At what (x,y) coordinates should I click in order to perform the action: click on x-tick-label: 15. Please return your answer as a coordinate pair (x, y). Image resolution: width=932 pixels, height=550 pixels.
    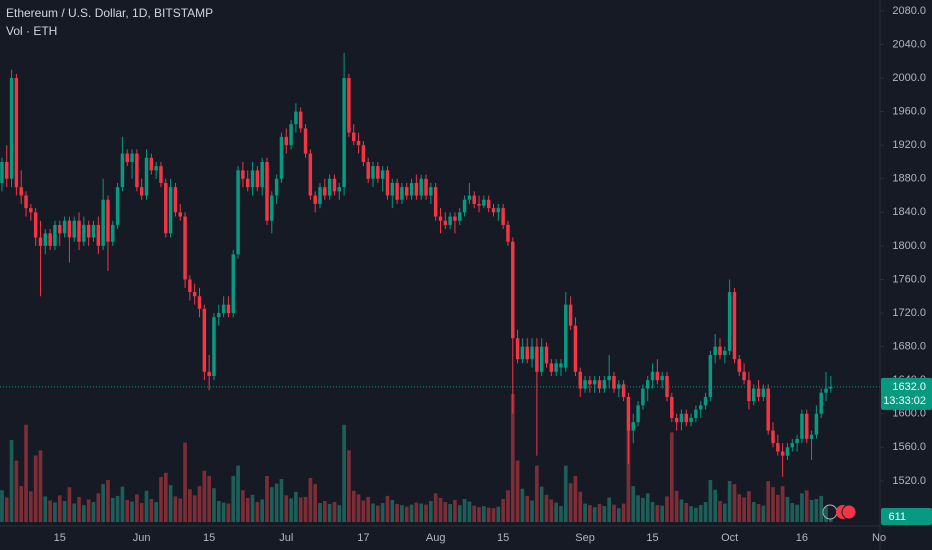
    Looking at the image, I should click on (503, 538).